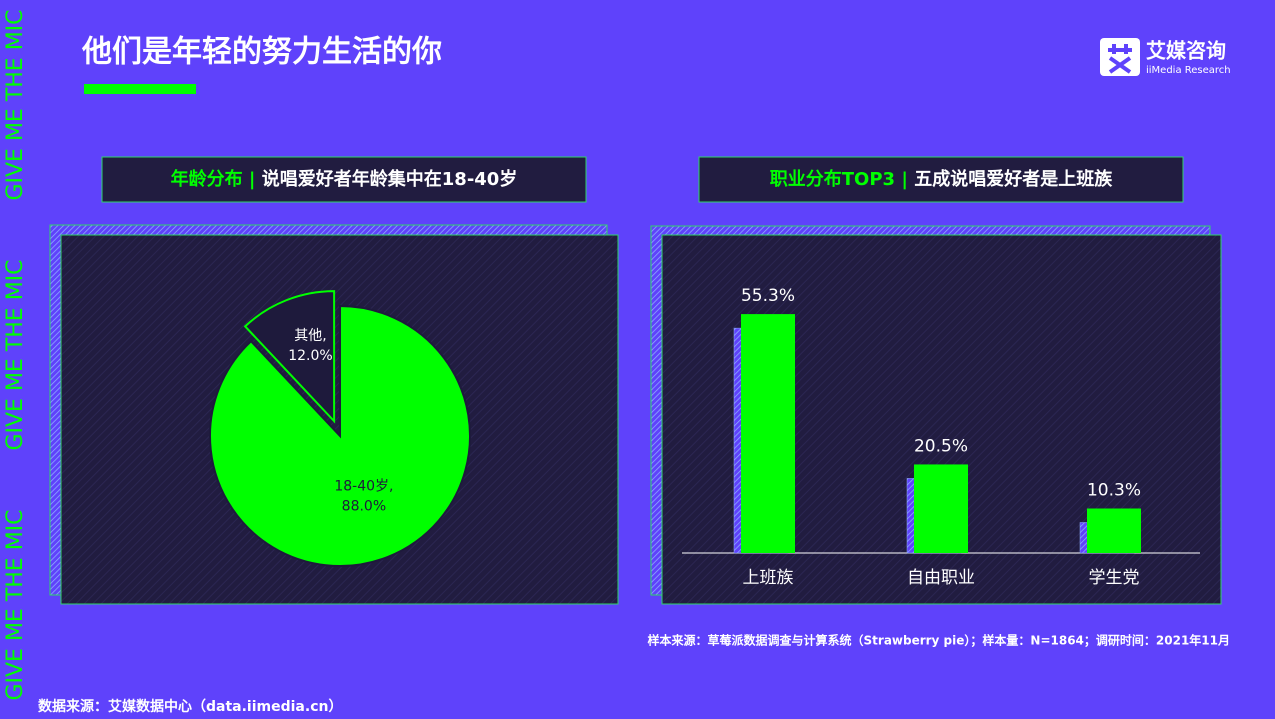 Image resolution: width=1275 pixels, height=719 pixels. Describe the element at coordinates (310, 356) in the screenshot. I see `data-label: 12.0%` at that location.